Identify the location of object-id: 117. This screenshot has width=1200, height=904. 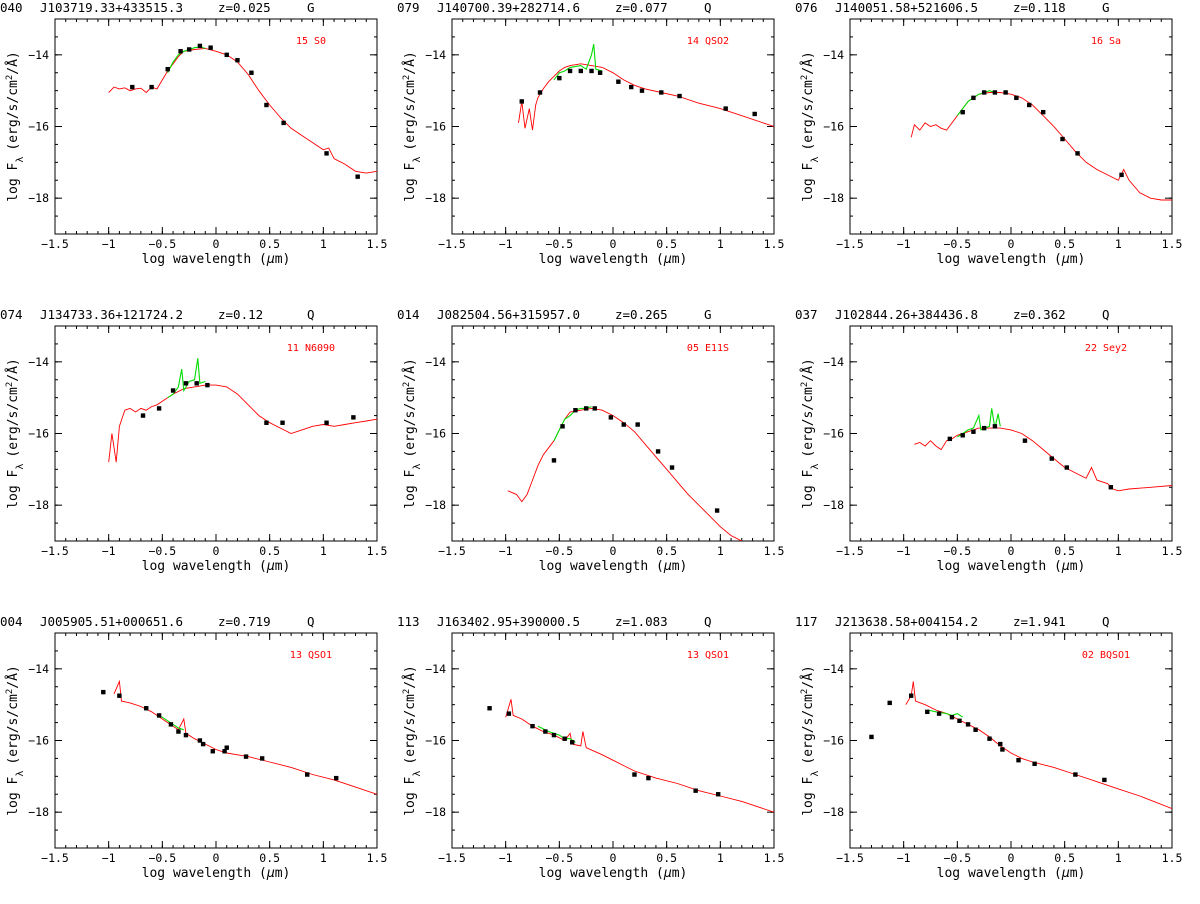
(806, 621).